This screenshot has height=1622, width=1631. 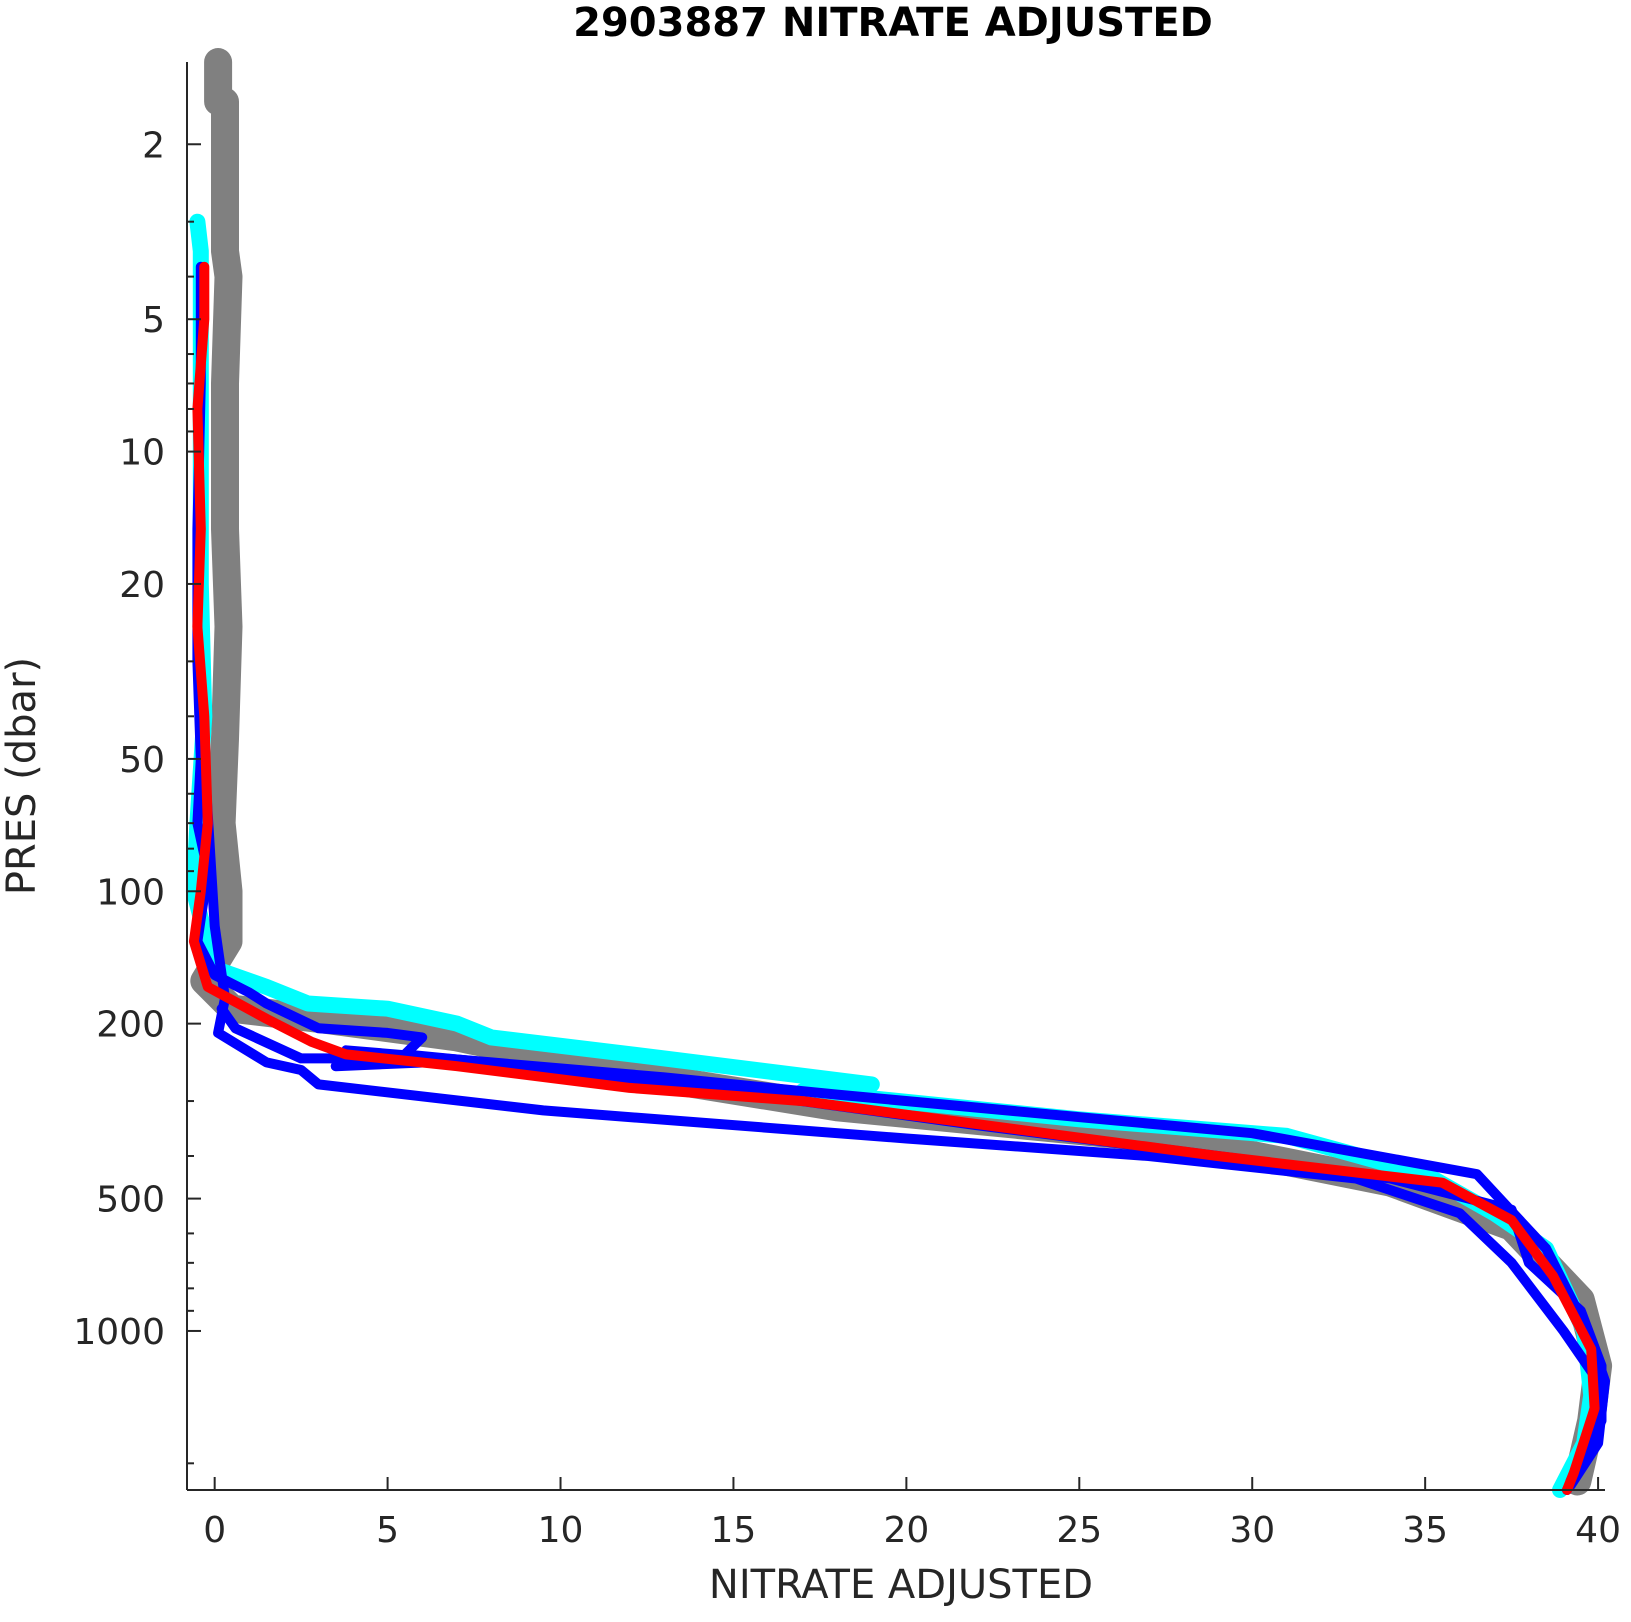 I want to click on y-axis-ticks: 2 5 10 20 50 100 200 500 1000, so click(x=137, y=795).